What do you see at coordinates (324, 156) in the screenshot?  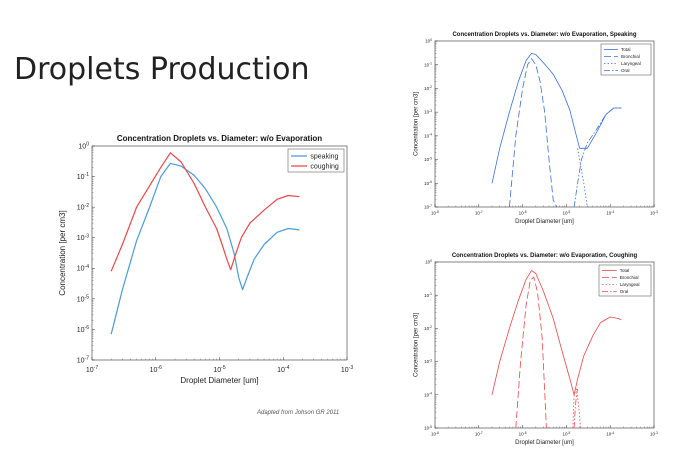 I see `legend-label: speaking` at bounding box center [324, 156].